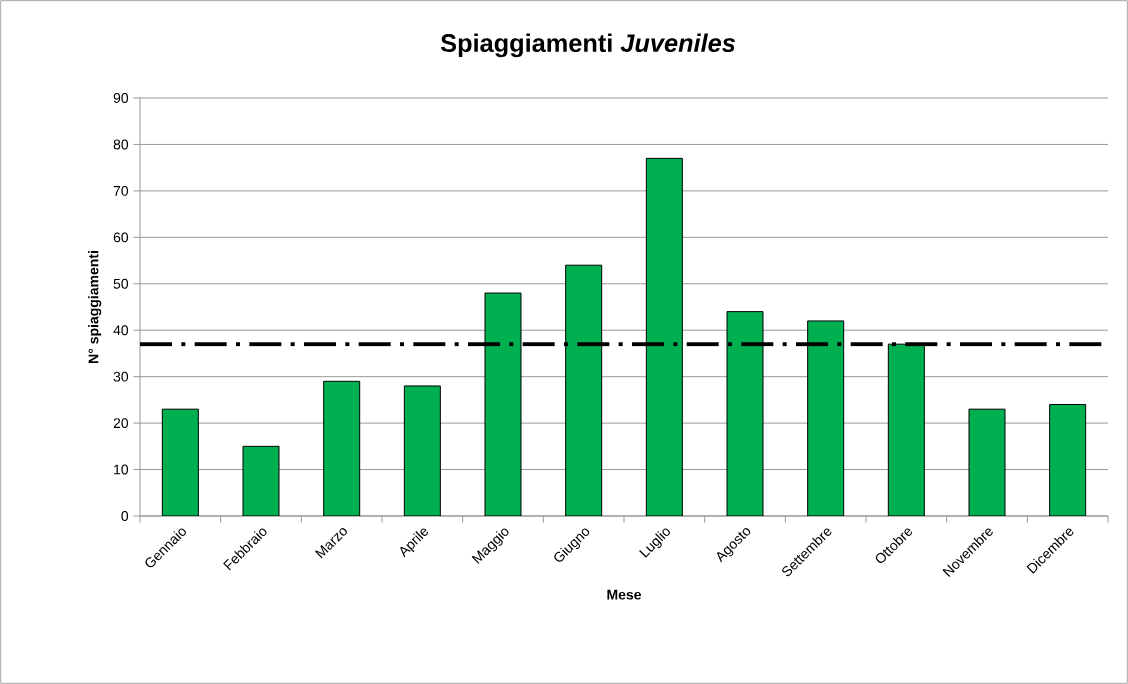  I want to click on y-tick-label: 0, so click(125, 516).